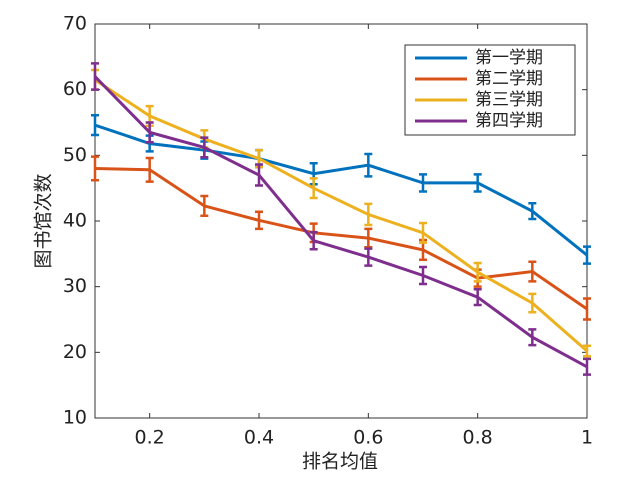 This screenshot has height=485, width=630. What do you see at coordinates (44, 220) in the screenshot?
I see `y-axis-label: 图书馆次数` at bounding box center [44, 220].